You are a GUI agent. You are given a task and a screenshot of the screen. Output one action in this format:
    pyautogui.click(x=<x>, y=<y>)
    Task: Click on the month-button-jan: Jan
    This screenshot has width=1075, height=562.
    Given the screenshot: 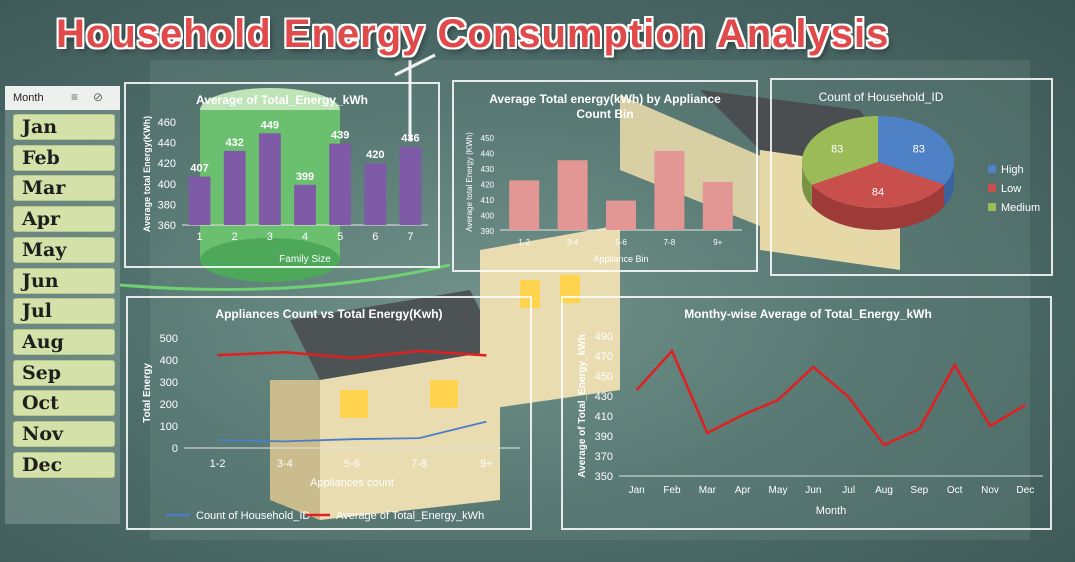 What is the action you would take?
    pyautogui.click(x=64, y=127)
    